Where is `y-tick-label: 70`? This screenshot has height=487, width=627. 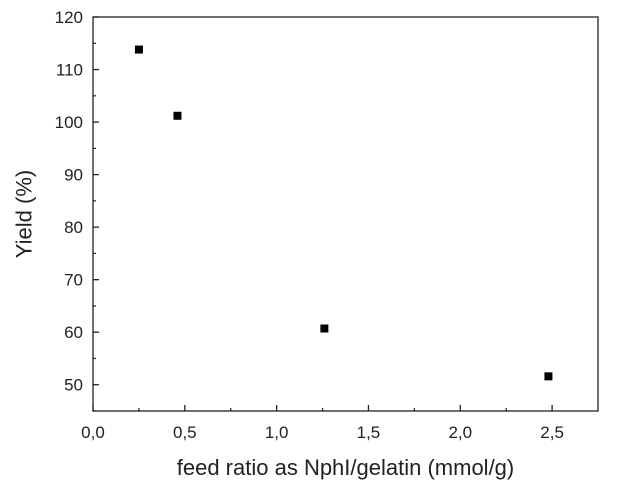
y-tick-label: 70 is located at coordinates (73, 280).